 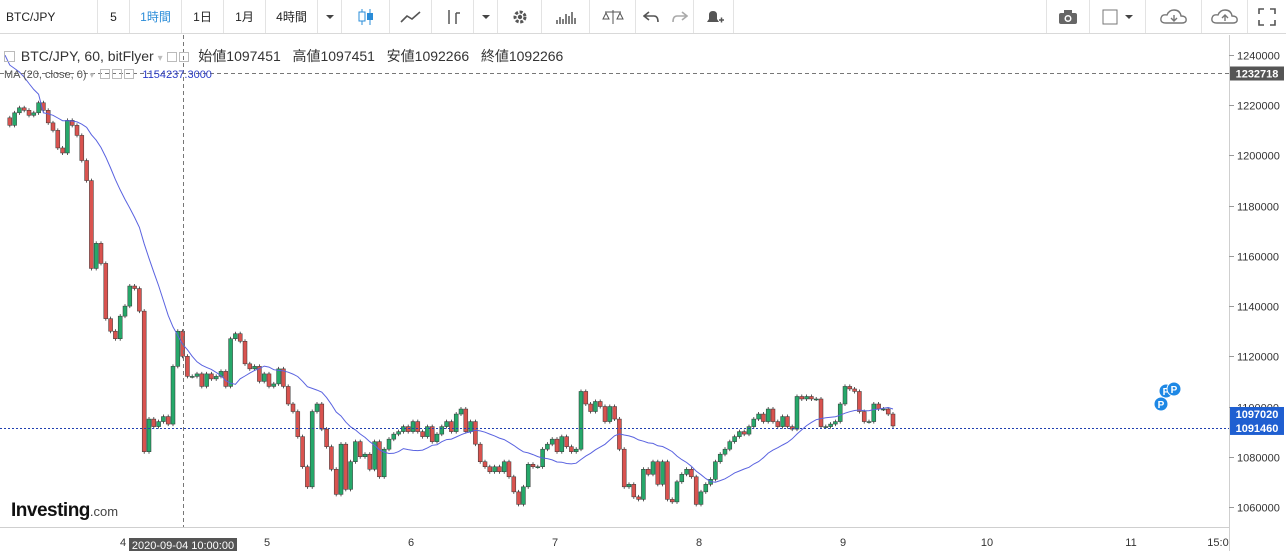 What do you see at coordinates (104, 511) in the screenshot?
I see `logo-suffix: .com` at bounding box center [104, 511].